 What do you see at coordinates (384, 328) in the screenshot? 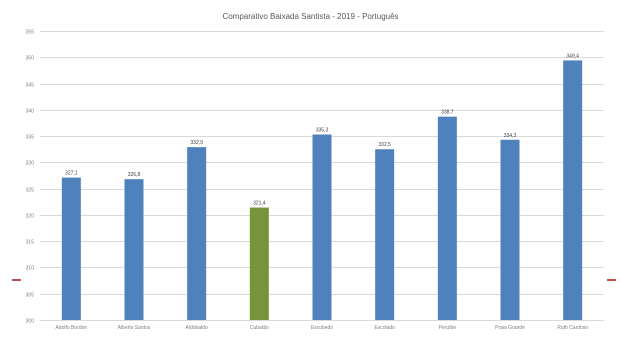
I see `x-tick-label: Escolado` at bounding box center [384, 328].